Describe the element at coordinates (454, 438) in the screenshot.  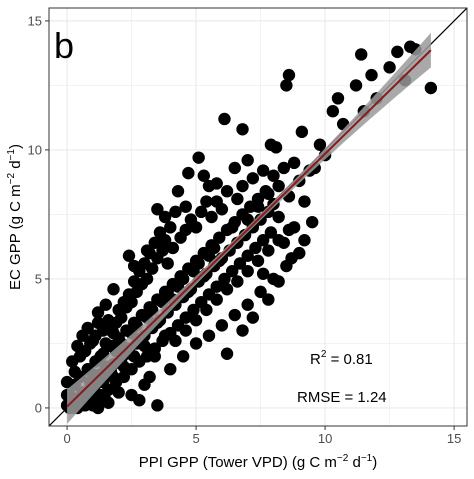
I see `x-tick-label: 15` at that location.